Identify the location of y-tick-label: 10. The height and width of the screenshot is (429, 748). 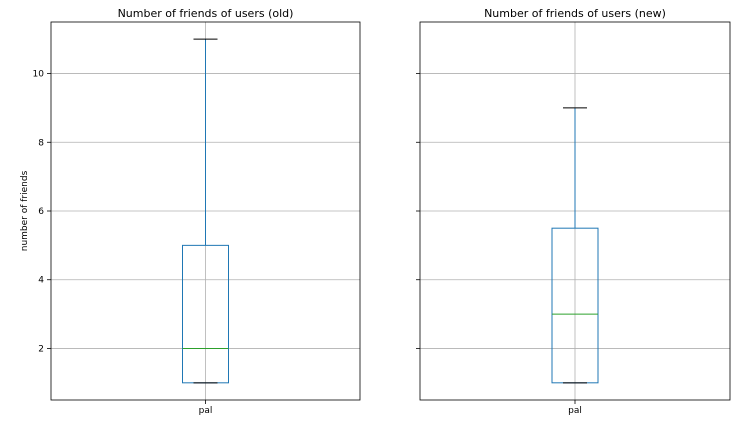
(39, 75).